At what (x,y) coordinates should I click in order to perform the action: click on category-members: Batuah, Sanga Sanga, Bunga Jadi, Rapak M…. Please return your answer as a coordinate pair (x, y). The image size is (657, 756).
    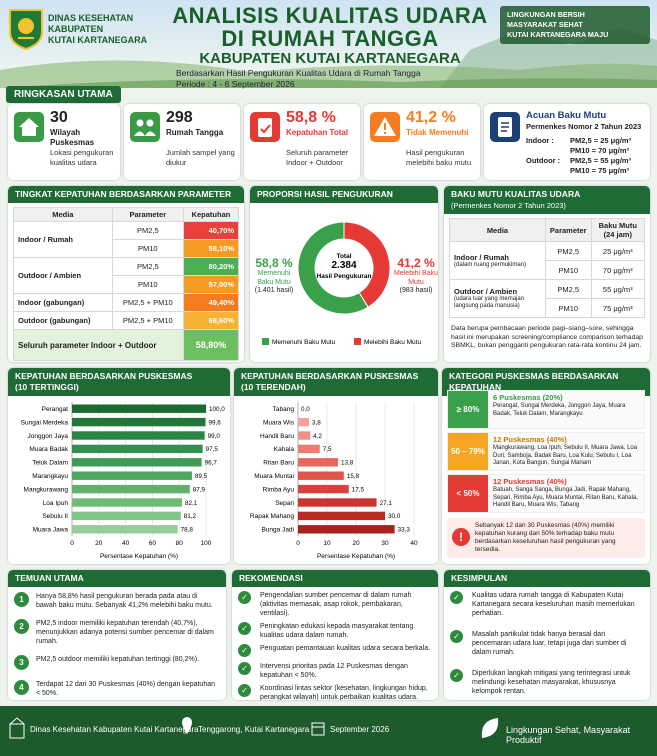
    Looking at the image, I should click on (565, 497).